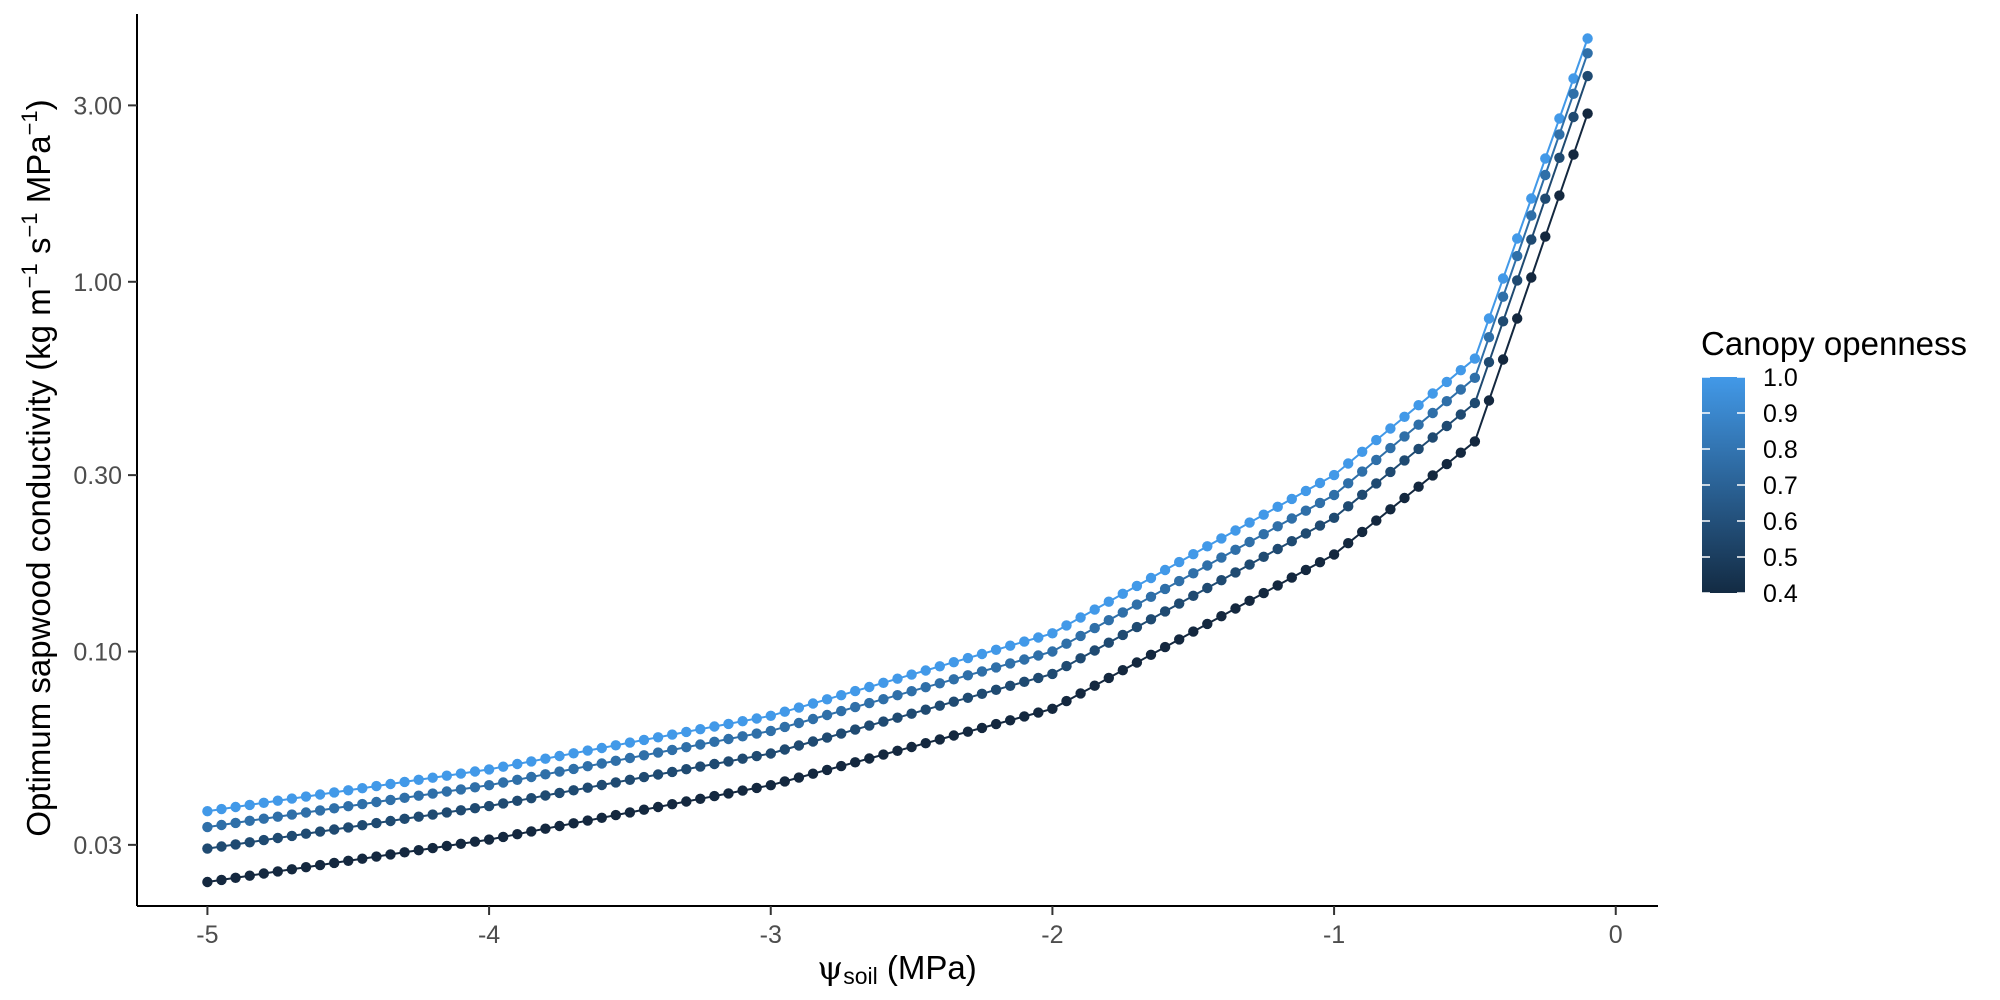 Image resolution: width=2000 pixels, height=1000 pixels. What do you see at coordinates (1780, 522) in the screenshot?
I see `legend-label: 0.6` at bounding box center [1780, 522].